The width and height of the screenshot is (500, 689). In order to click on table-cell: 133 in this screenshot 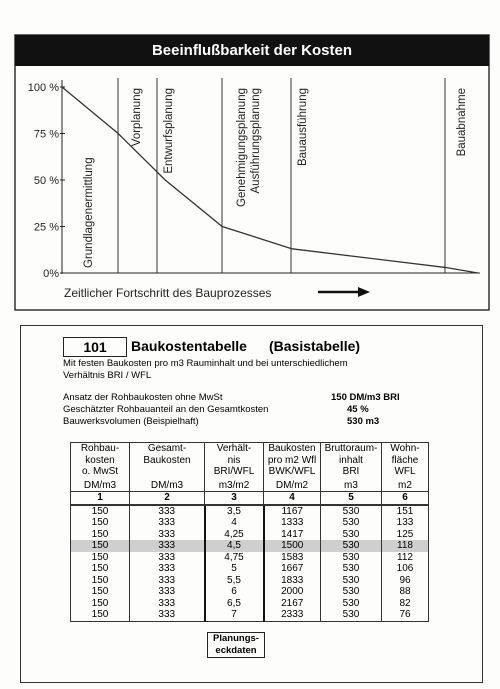, I will do `click(405, 523)`.